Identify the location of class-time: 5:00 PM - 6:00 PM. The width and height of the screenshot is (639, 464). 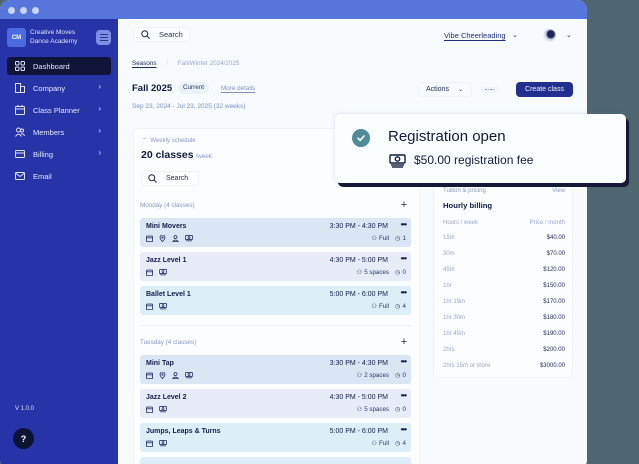
(358, 294).